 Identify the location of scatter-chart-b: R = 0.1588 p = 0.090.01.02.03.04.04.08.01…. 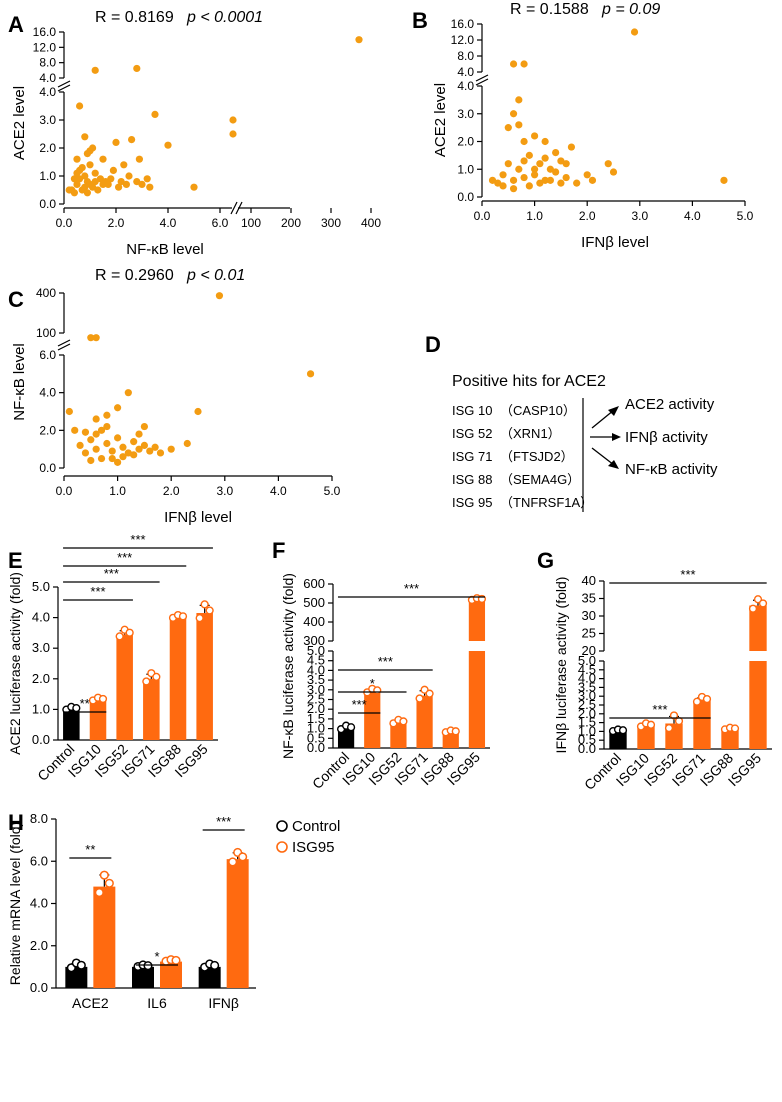
(593, 126).